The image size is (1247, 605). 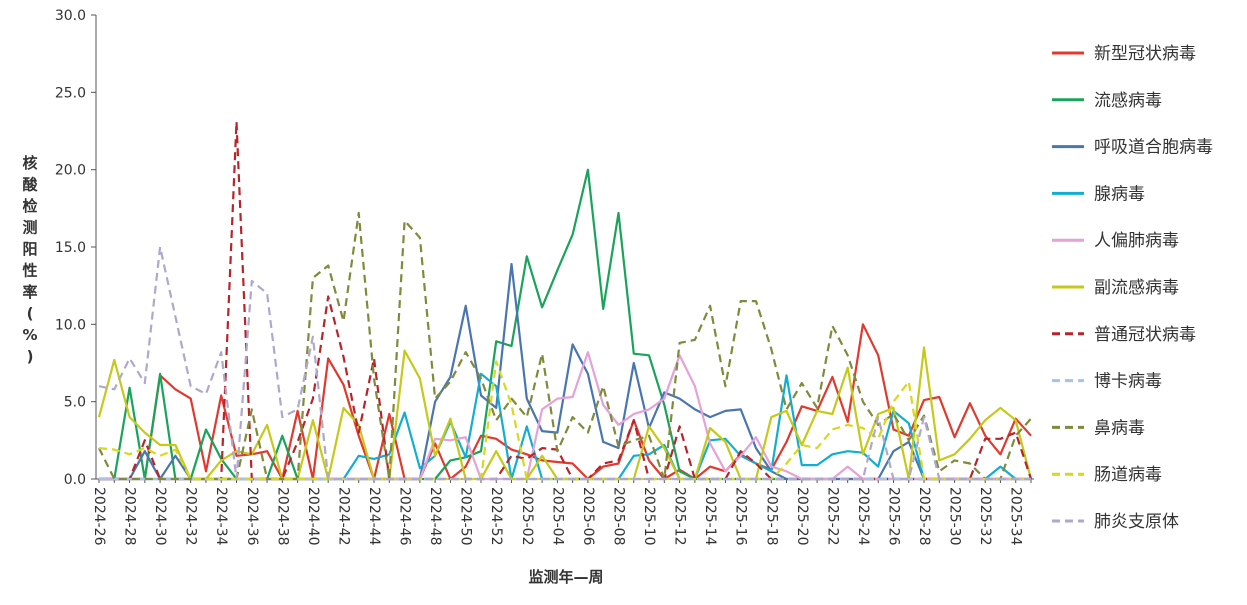 What do you see at coordinates (29, 228) in the screenshot?
I see `y-axis-title-char: 测` at bounding box center [29, 228].